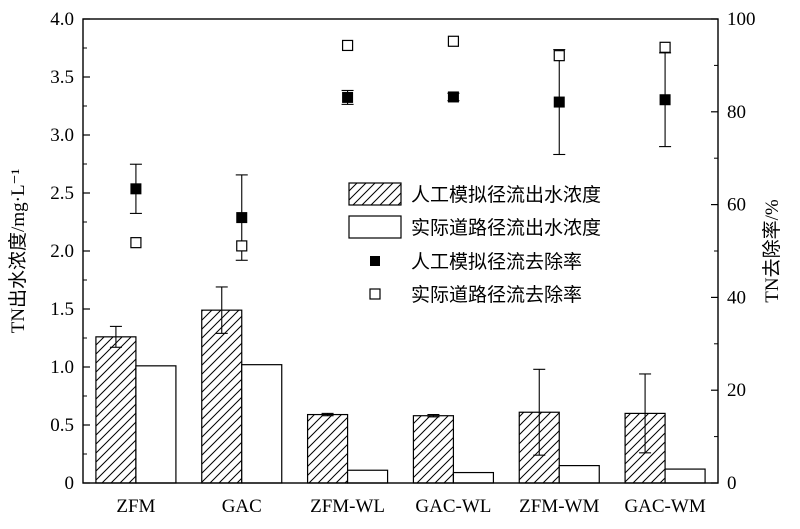 This screenshot has width=800, height=529. Describe the element at coordinates (62, 309) in the screenshot. I see `y-left-tick-label: 1.5` at that location.